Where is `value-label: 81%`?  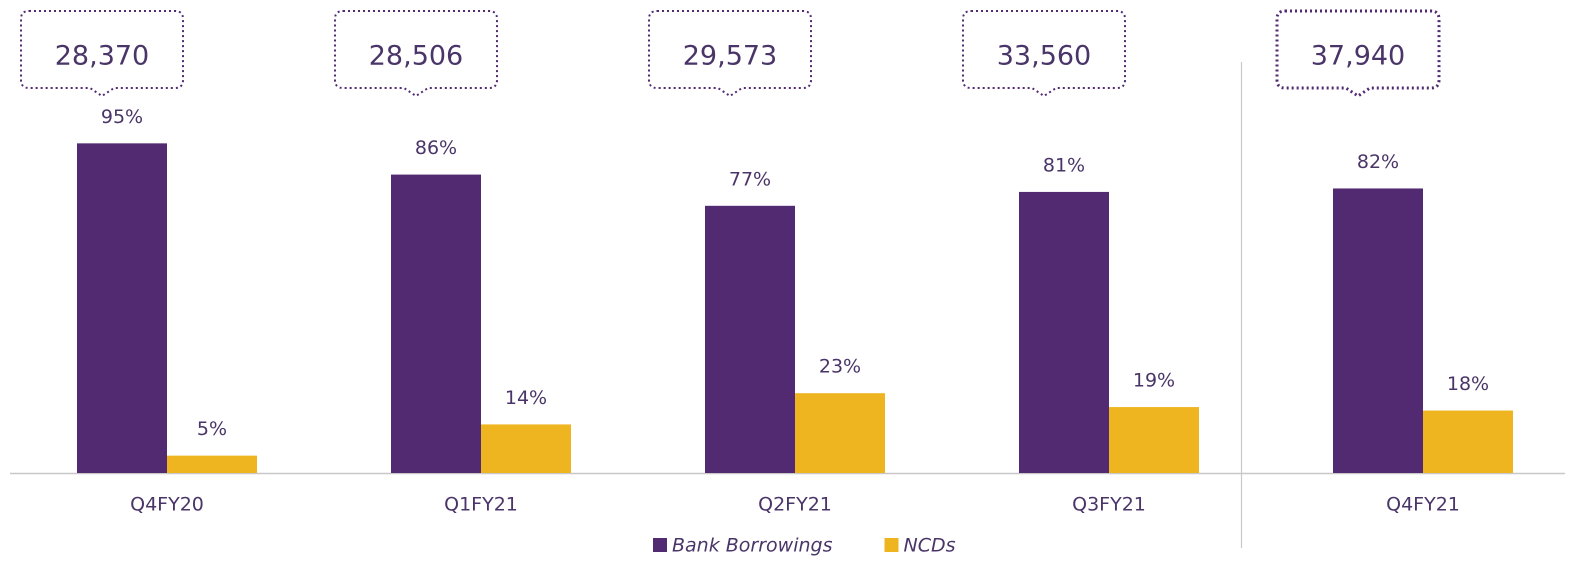 value-label: 81% is located at coordinates (1064, 165).